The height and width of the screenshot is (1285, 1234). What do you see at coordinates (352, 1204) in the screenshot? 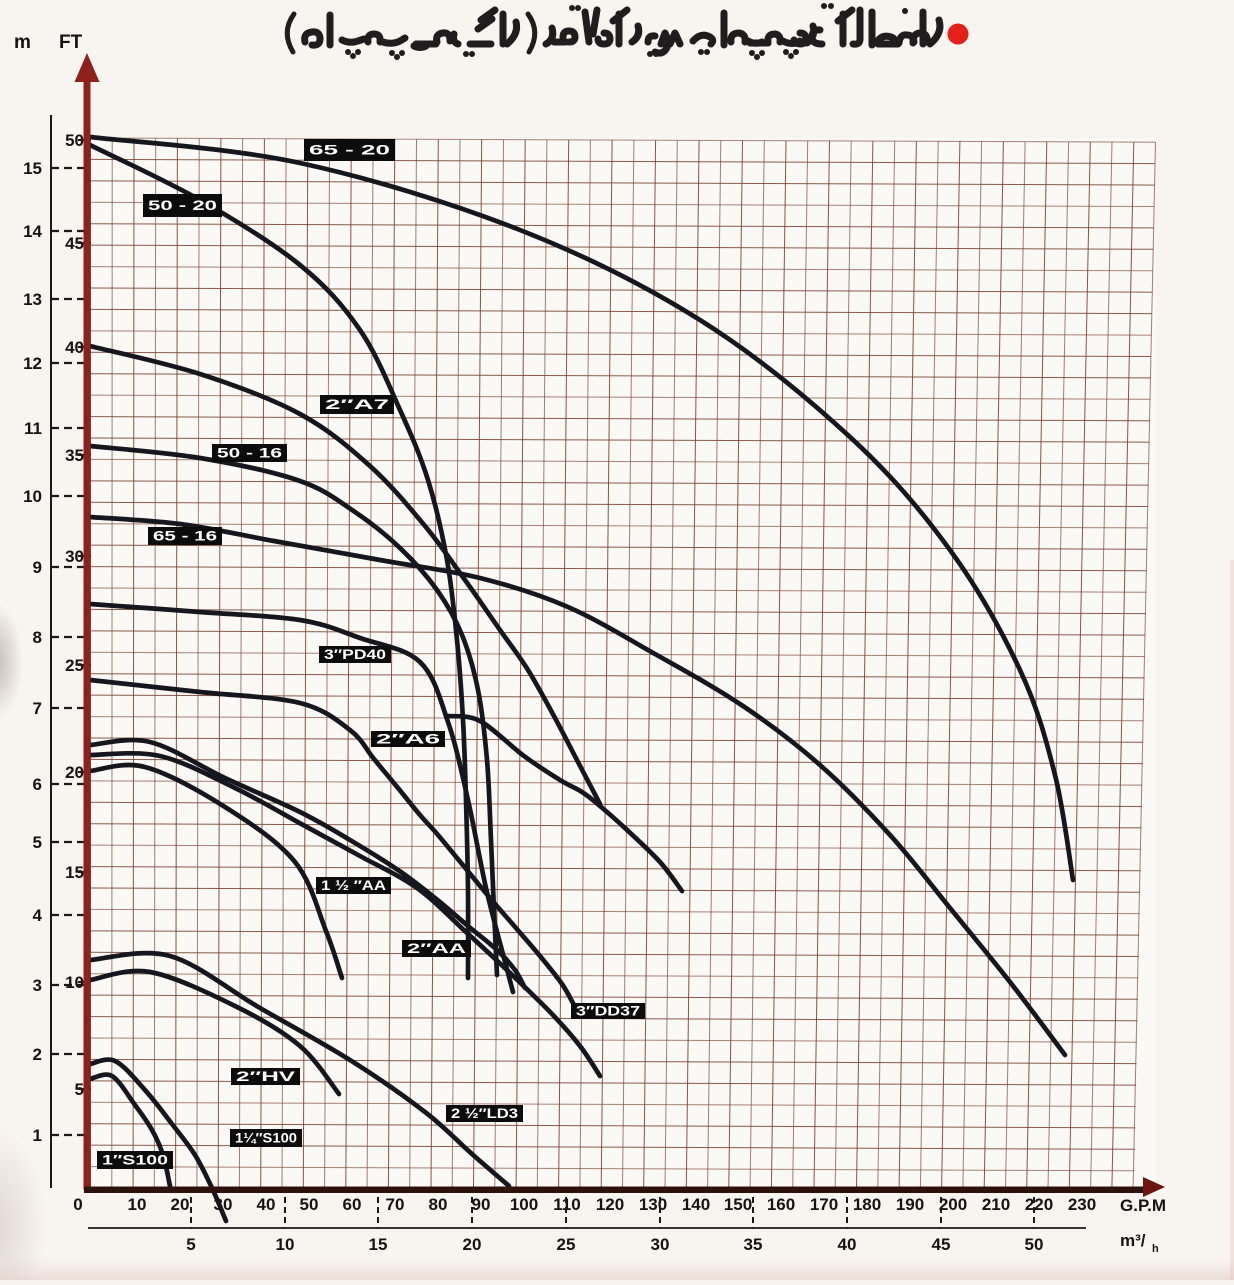
I see `svg-text: 60` at bounding box center [352, 1204].